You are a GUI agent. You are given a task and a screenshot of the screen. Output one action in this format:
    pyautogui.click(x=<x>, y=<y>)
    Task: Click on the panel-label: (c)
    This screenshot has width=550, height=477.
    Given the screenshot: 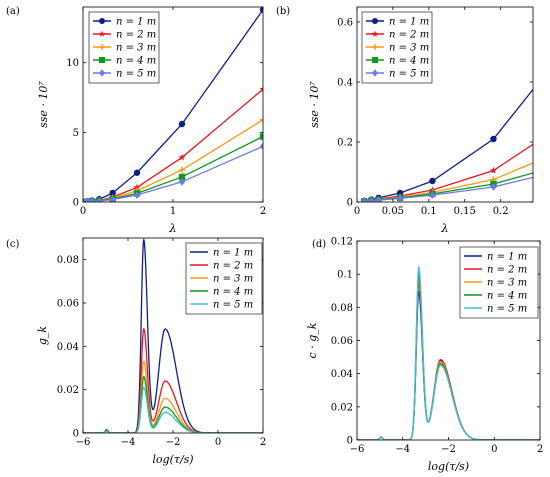 What is the action you would take?
    pyautogui.click(x=13, y=244)
    